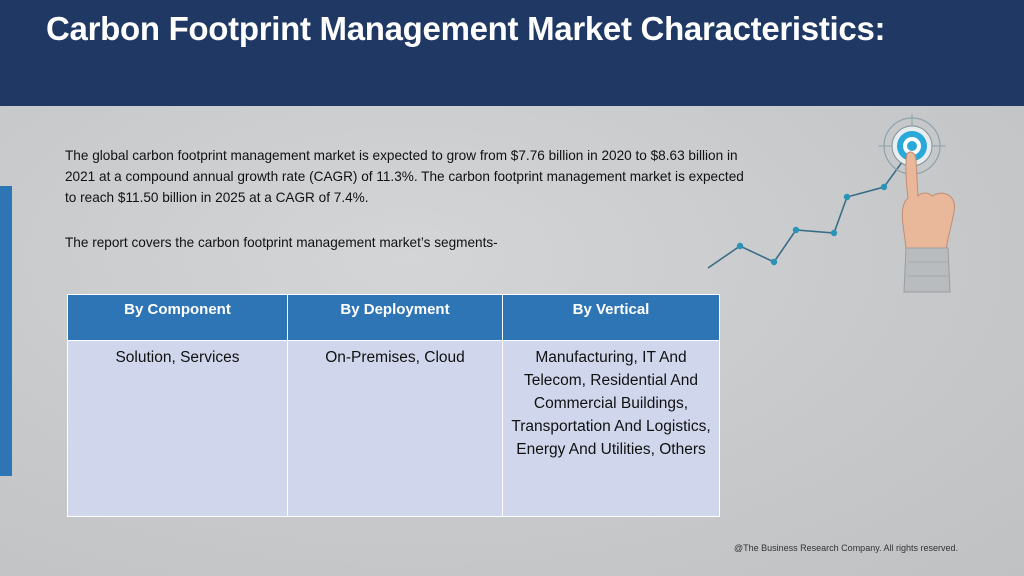 This screenshot has width=1024, height=576. I want to click on table-header-row: By Component By Deployment By Vertical, so click(393, 317).